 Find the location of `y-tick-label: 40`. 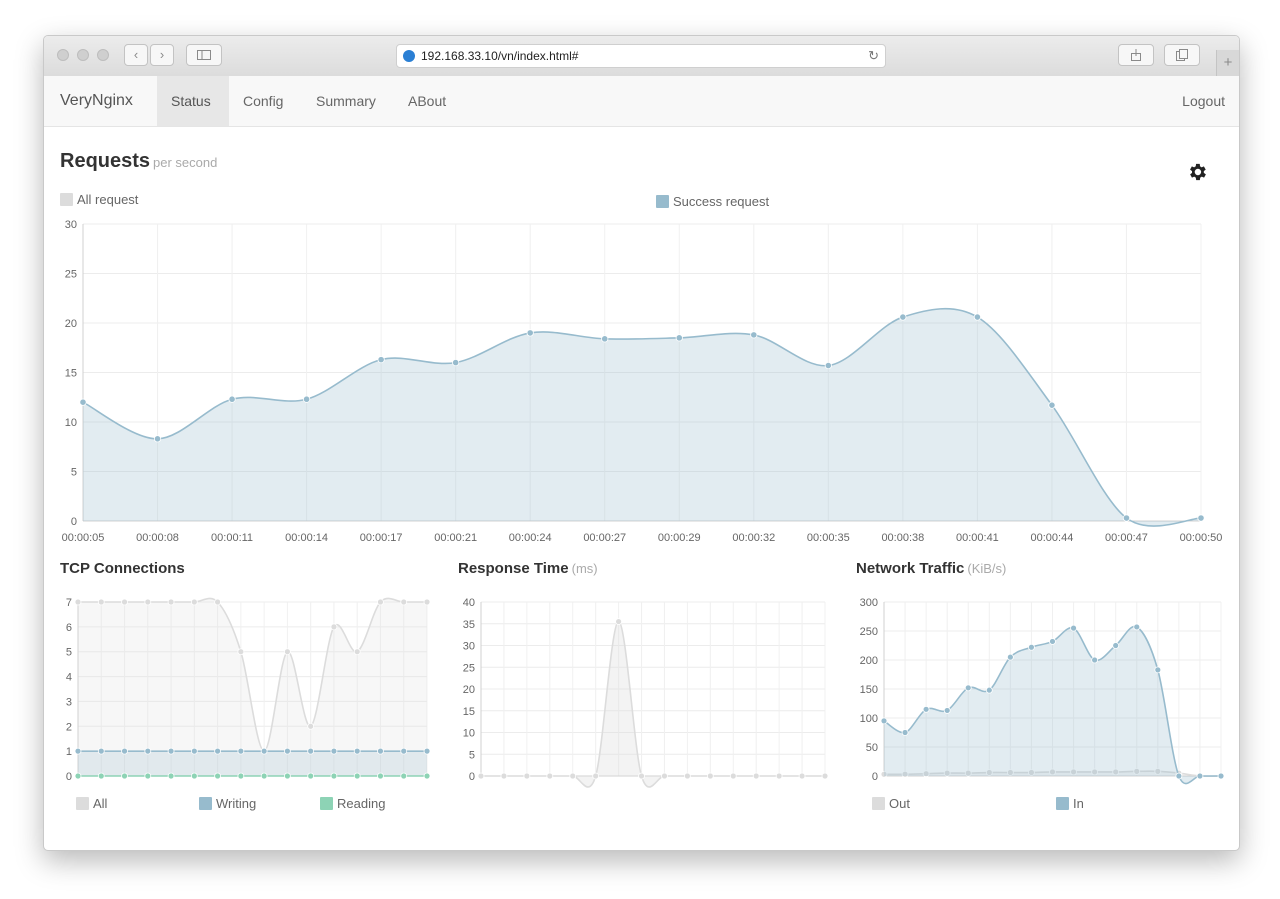

y-tick-label: 40 is located at coordinates (469, 603).